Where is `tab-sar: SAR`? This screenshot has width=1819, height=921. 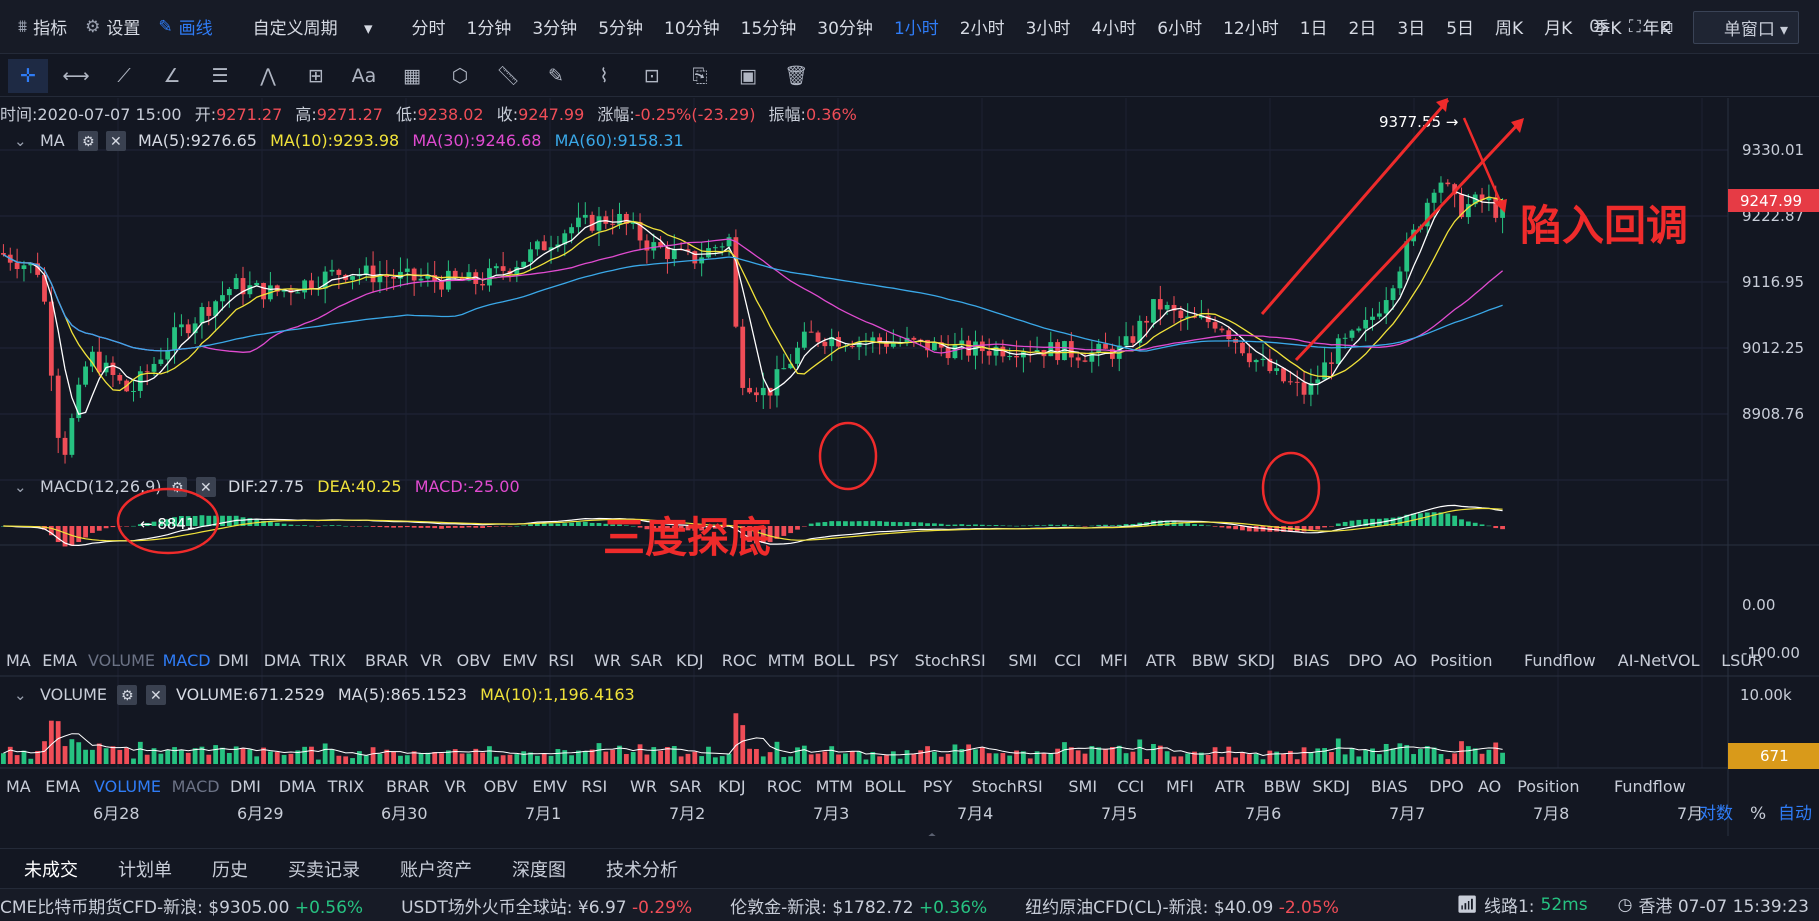 tab-sar: SAR is located at coordinates (685, 786).